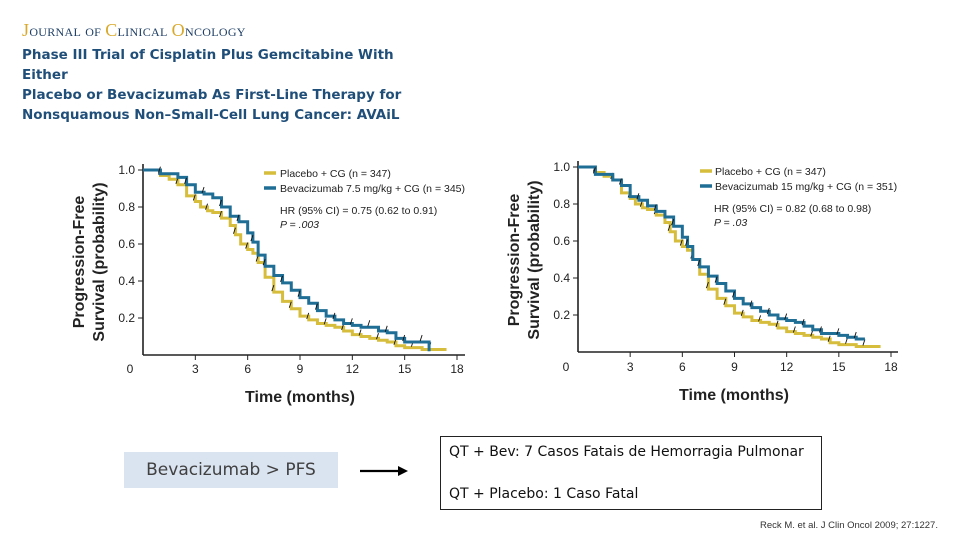 This screenshot has height=540, width=960. I want to click on pfs-conclusion-text: Bevacizumab > PFS, so click(231, 470).